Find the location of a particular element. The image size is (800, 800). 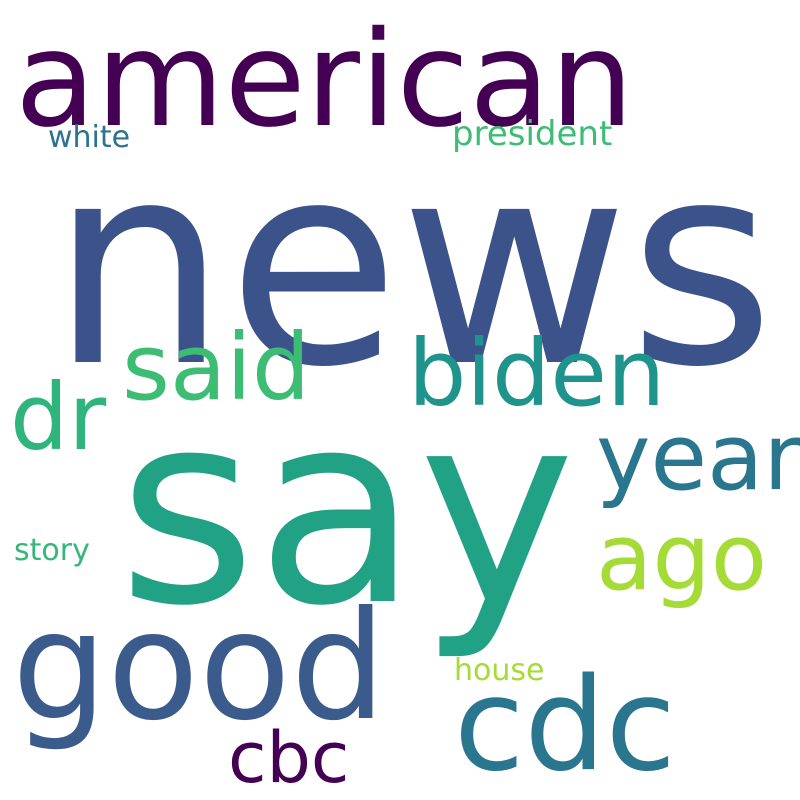

word-president: president is located at coordinates (532, 134).